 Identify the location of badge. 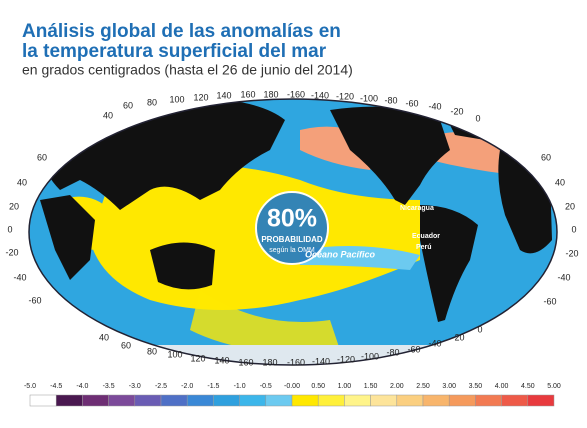
(292, 228).